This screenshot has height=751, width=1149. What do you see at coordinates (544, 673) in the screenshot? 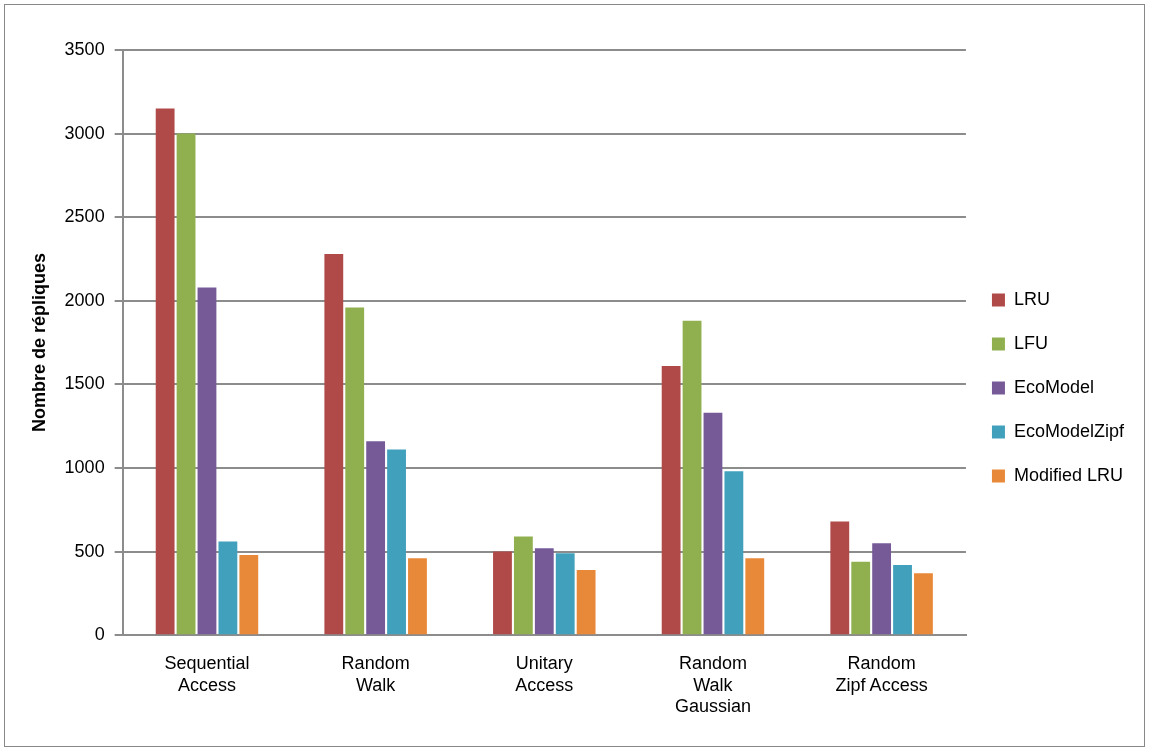
I see `x-tick-label: Unitary Access` at bounding box center [544, 673].